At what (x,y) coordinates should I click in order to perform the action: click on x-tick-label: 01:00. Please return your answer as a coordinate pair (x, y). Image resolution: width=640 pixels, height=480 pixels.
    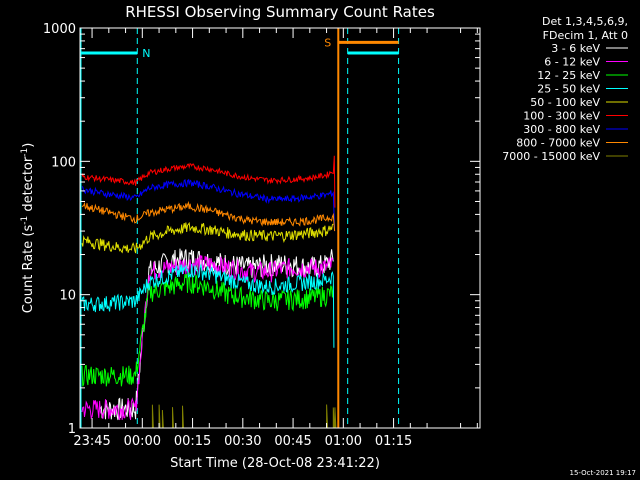
    Looking at the image, I should click on (343, 441).